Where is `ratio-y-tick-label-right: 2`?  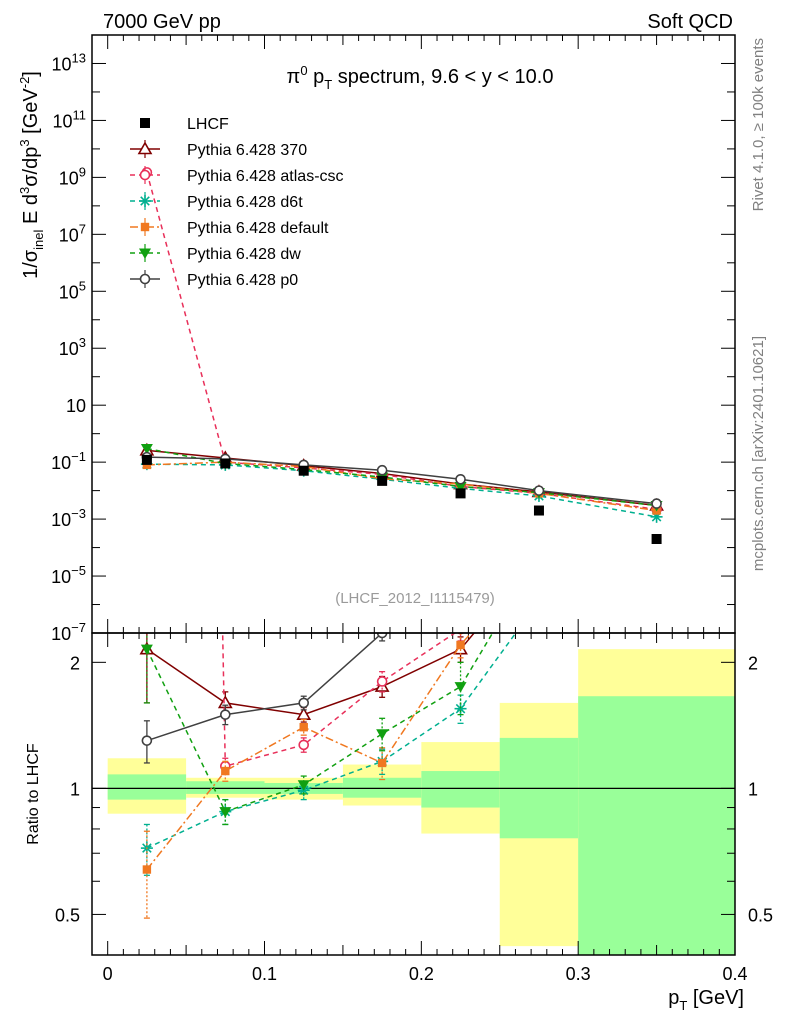
ratio-y-tick-label-right: 2 is located at coordinates (753, 663).